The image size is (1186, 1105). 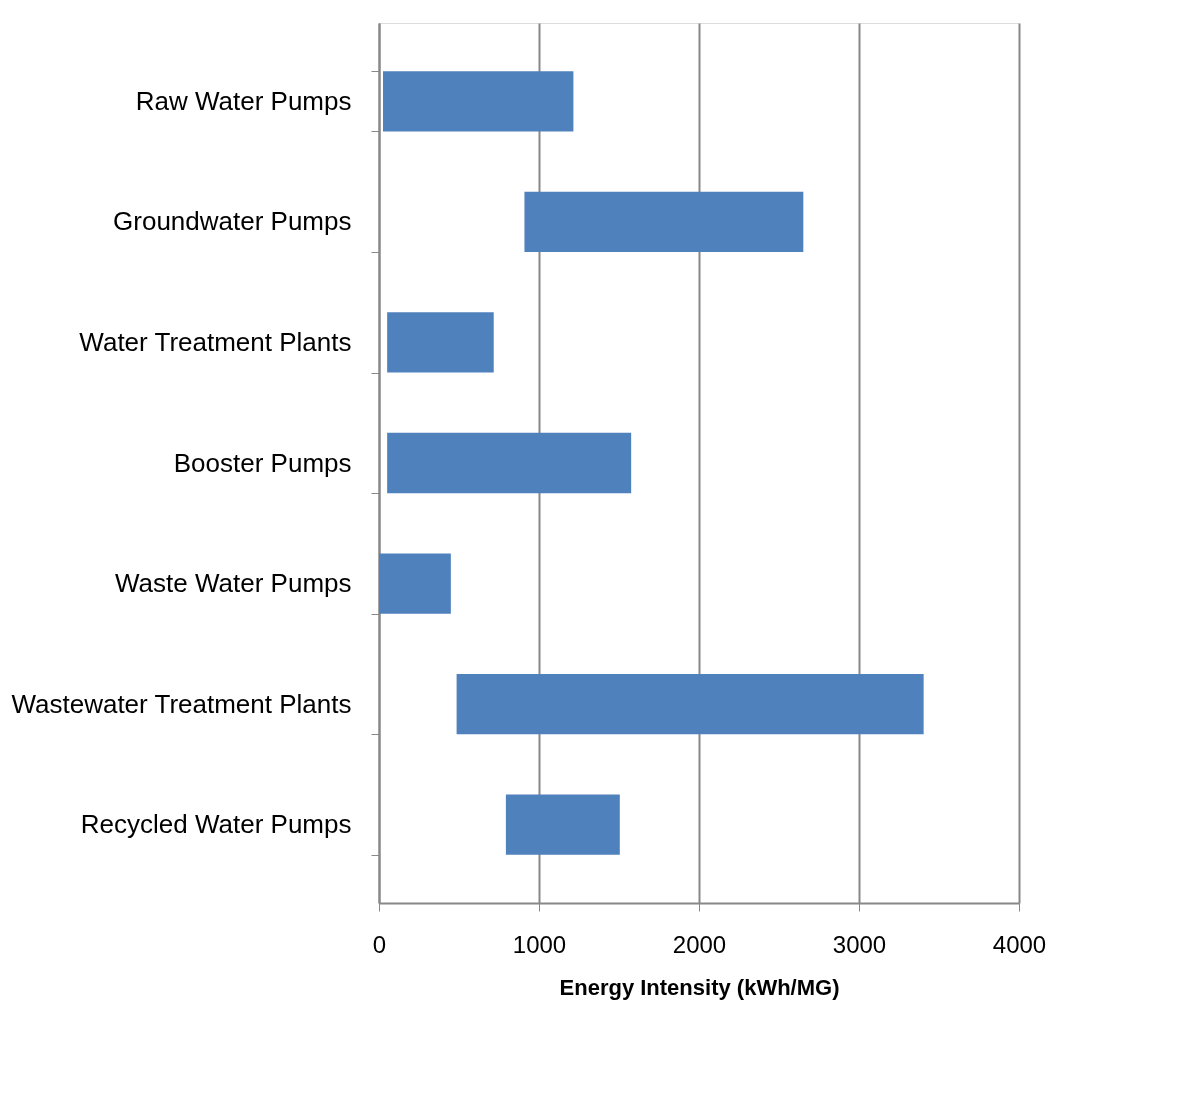 I want to click on x-tick-label: 3000, so click(x=859, y=944).